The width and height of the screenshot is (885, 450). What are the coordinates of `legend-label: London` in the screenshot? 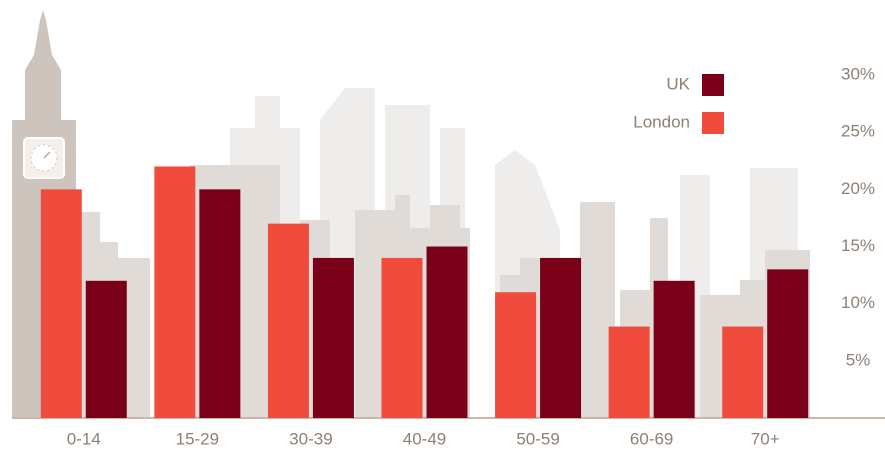 It's located at (661, 121).